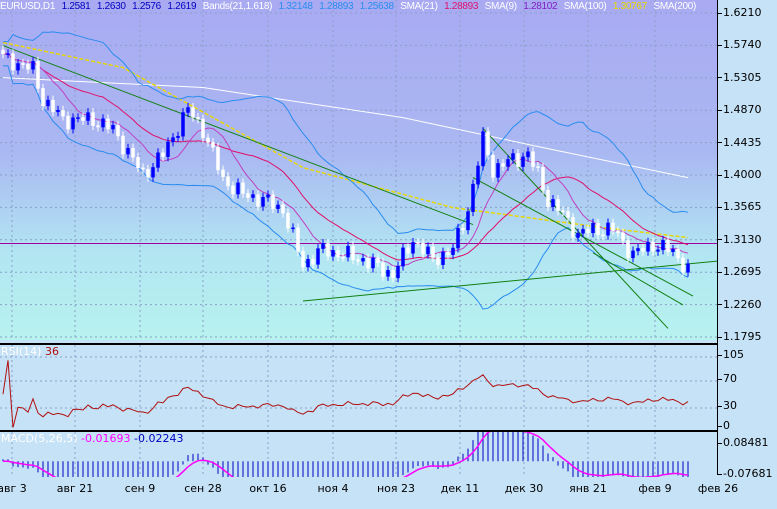 This screenshot has width=777, height=509. Describe the element at coordinates (345, 454) in the screenshot. I see `macd-plot` at that location.